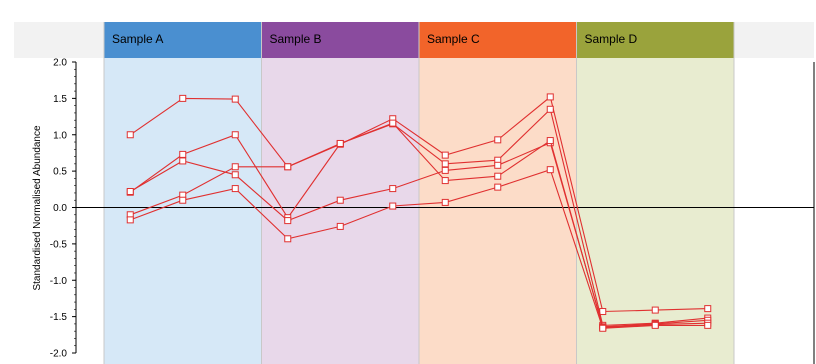  Describe the element at coordinates (60, 172) in the screenshot. I see `y-tick-label: 0.5` at that location.